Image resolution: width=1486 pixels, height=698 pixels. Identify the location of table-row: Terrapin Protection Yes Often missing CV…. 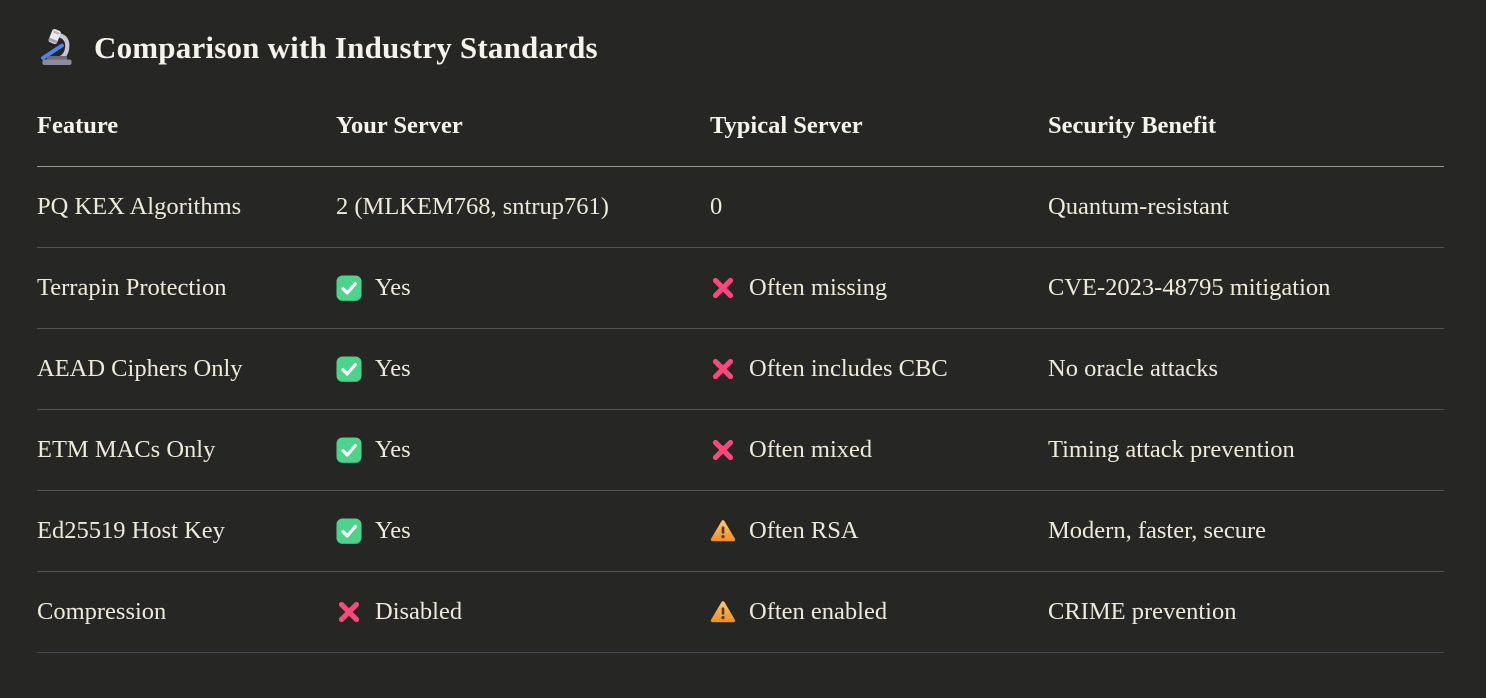
(740, 288).